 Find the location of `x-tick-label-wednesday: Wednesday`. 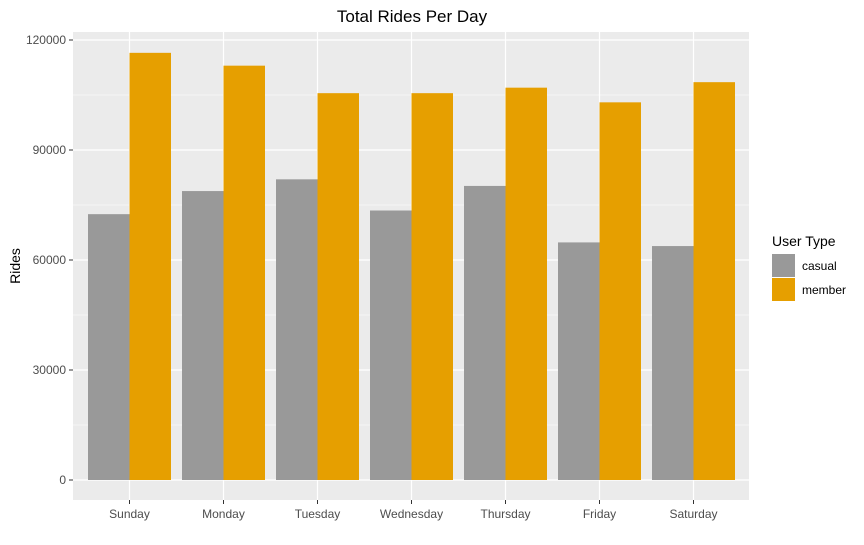

x-tick-label-wednesday: Wednesday is located at coordinates (411, 514).